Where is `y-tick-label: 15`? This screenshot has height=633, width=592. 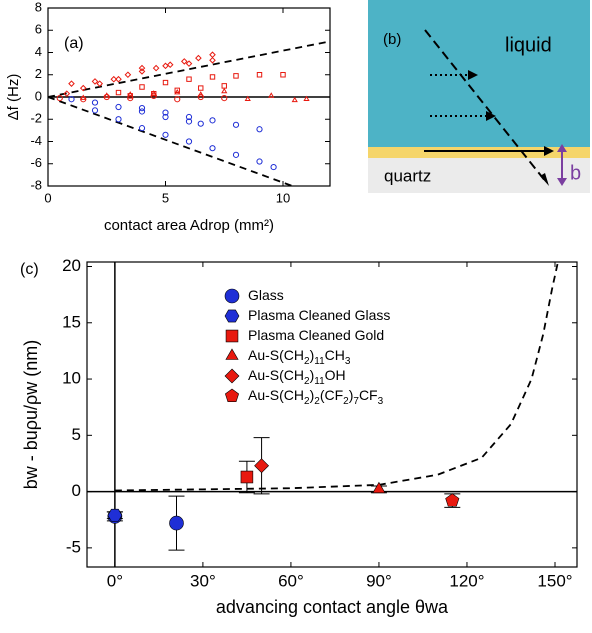
y-tick-label: 15 is located at coordinates (71, 321).